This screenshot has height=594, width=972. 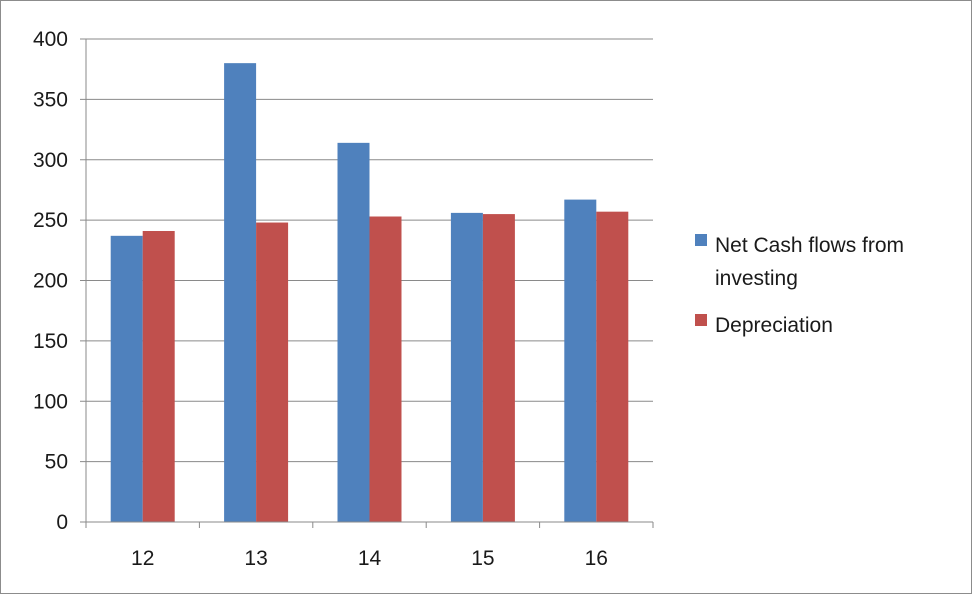 I want to click on y-tick-label: 350, so click(x=50, y=99).